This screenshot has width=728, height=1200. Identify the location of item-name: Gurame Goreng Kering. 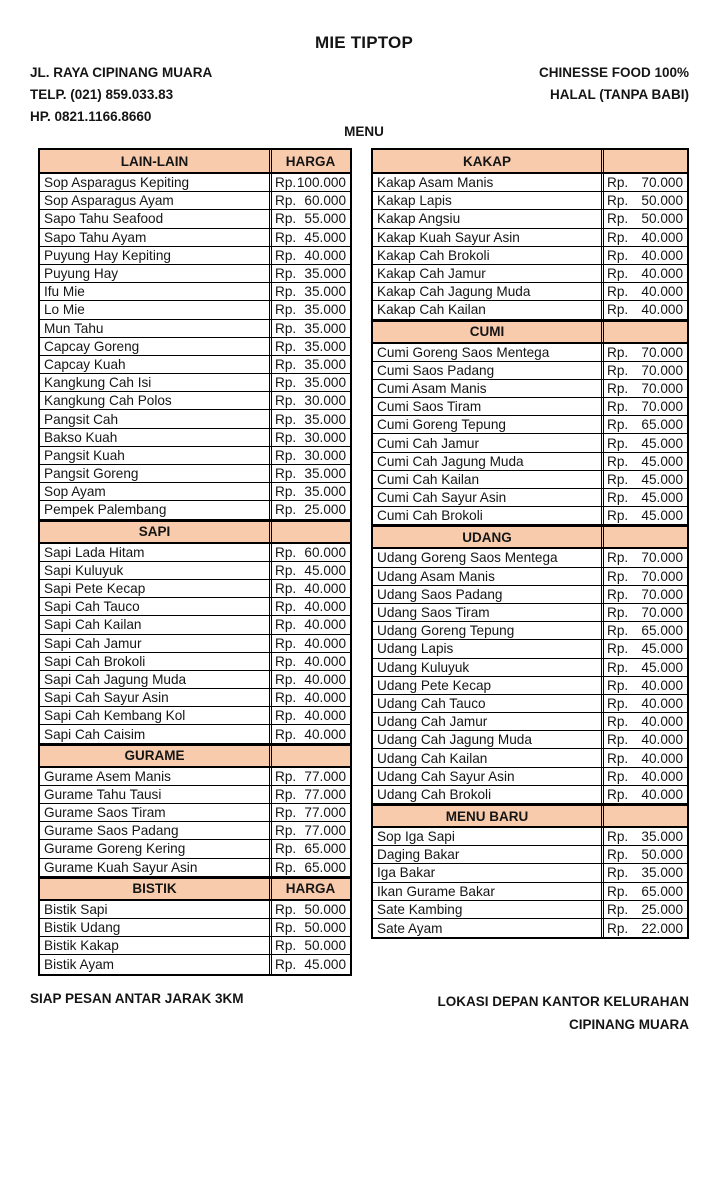
(155, 849).